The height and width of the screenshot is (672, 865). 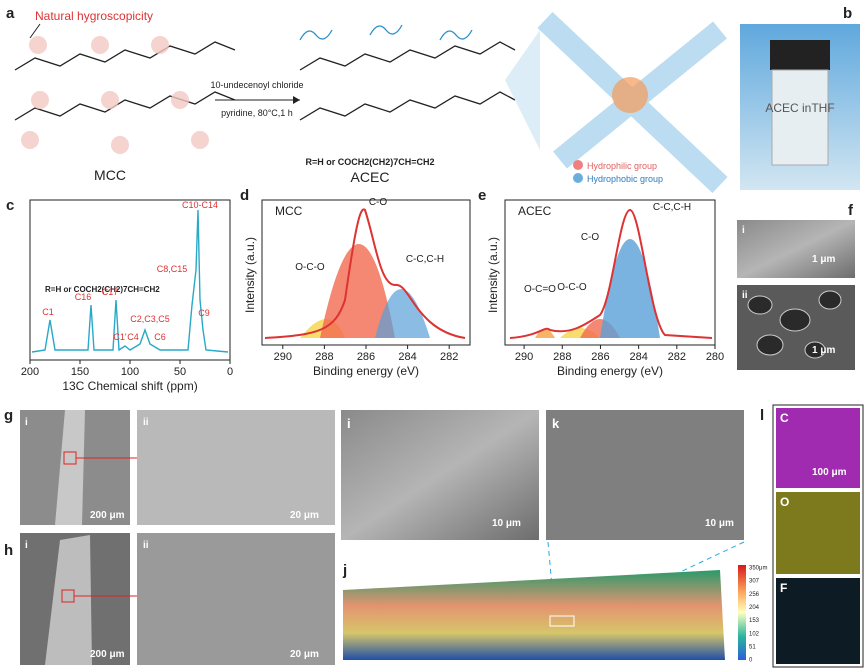 What do you see at coordinates (120, 337) in the screenshot?
I see `peak-label: C1'` at bounding box center [120, 337].